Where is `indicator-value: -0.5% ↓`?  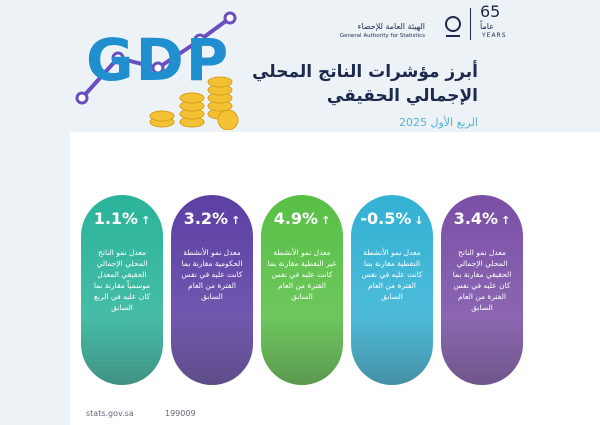
indicator-value: -0.5% ↓ is located at coordinates (392, 218).